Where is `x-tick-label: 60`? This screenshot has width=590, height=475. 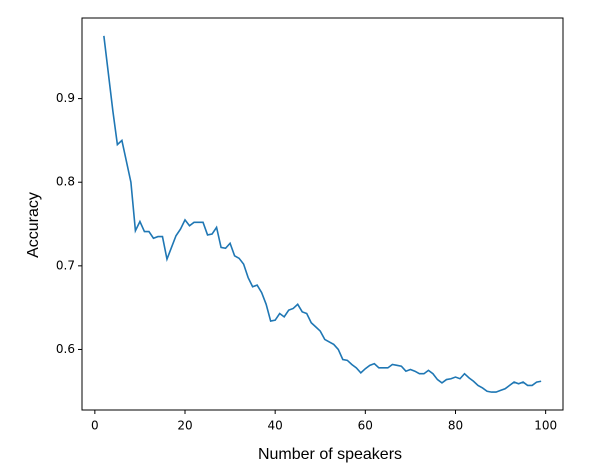
x-tick-label: 60 is located at coordinates (365, 426).